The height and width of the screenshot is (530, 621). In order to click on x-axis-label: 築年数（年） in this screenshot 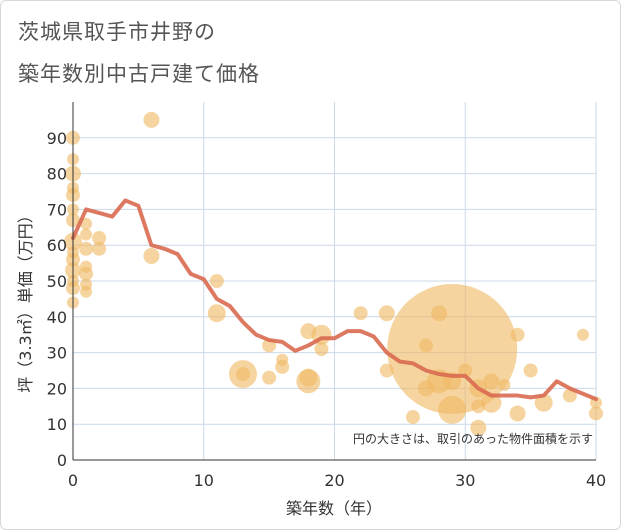, I will do `click(334, 508)`.